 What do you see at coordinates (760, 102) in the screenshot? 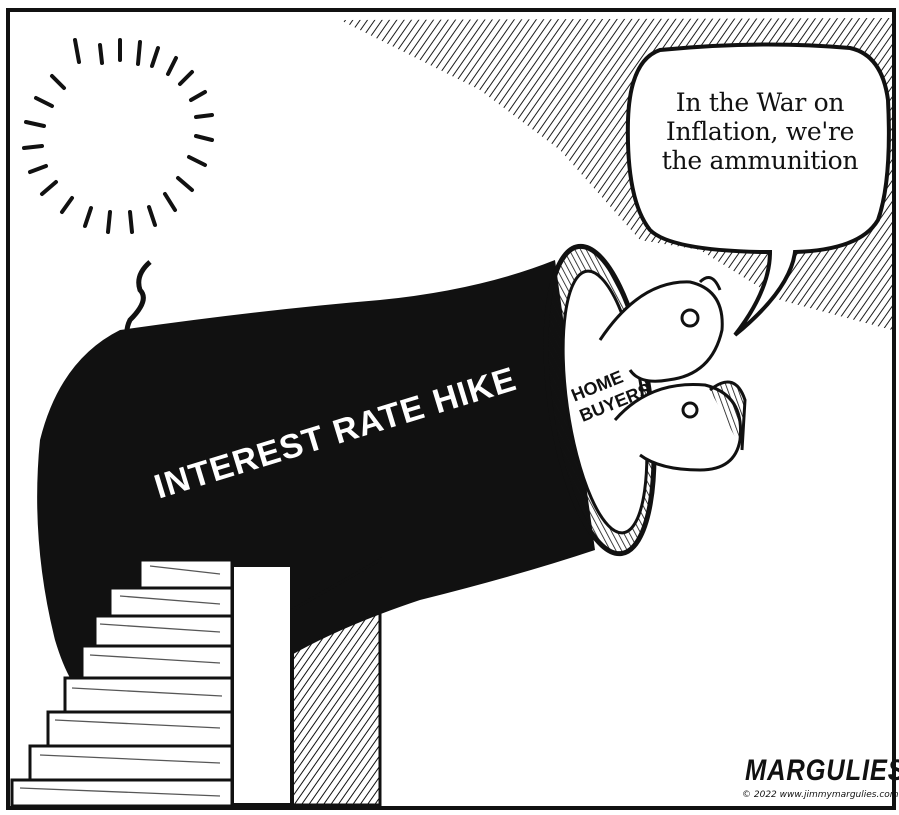
I see `speech-line-1: In the War on` at bounding box center [760, 102].